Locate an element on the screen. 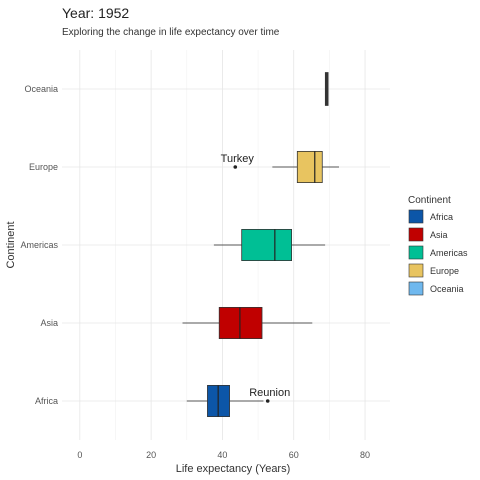 The width and height of the screenshot is (480, 480). annotation-label: Reunion is located at coordinates (269, 393).